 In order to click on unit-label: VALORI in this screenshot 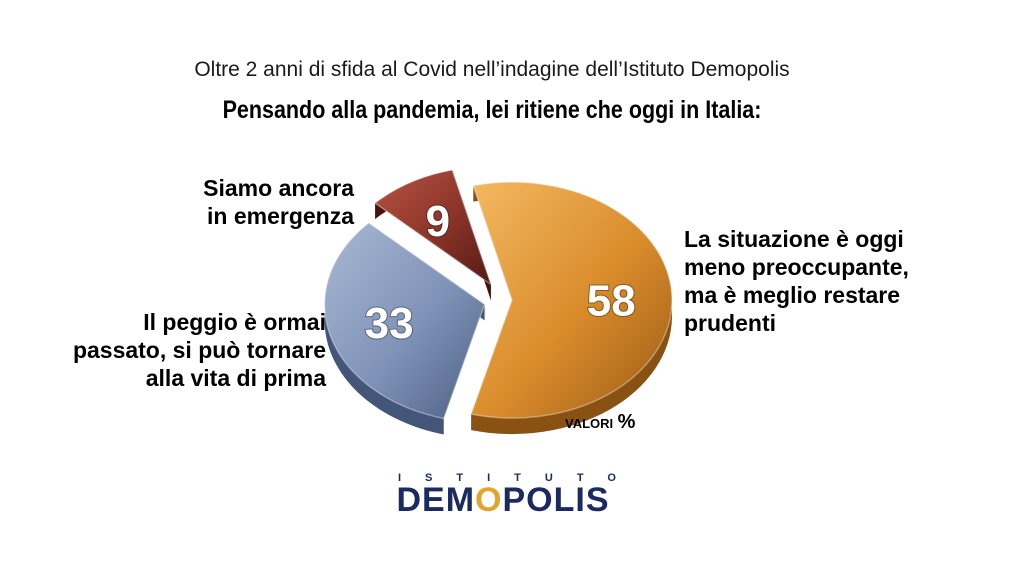, I will do `click(589, 423)`.